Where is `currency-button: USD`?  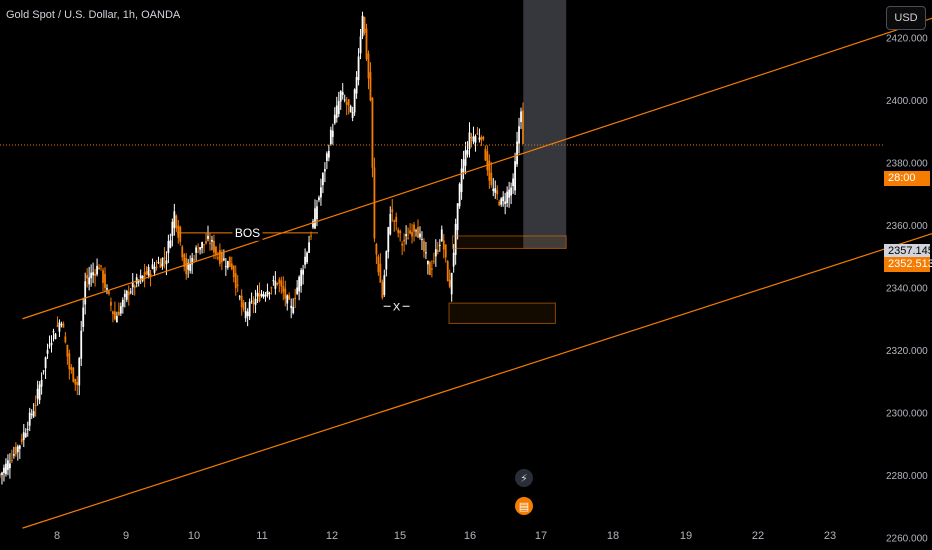
currency-button: USD is located at coordinates (906, 18).